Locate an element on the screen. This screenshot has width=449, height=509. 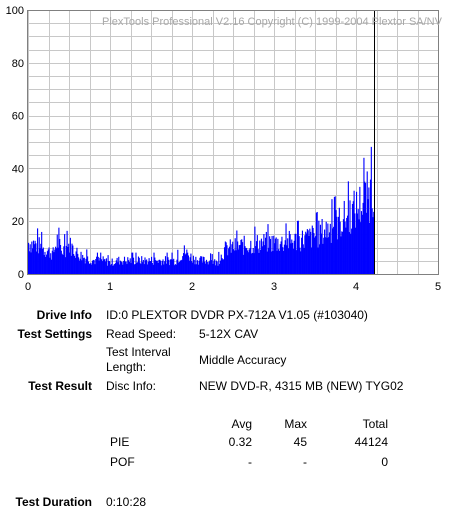
y-tick-labels: 0 20 40 60 80 100 is located at coordinates (15, 143).